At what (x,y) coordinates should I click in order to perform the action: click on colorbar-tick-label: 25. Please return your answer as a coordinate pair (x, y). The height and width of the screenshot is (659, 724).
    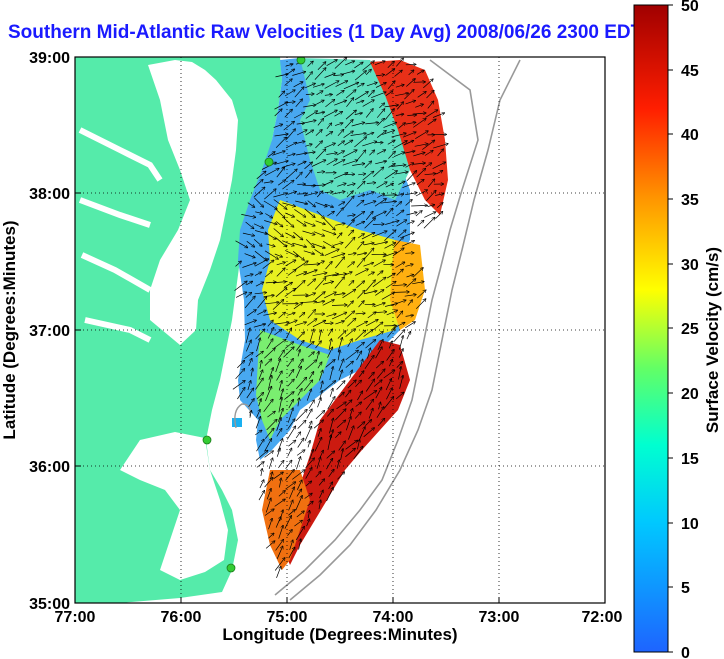
    Looking at the image, I should click on (690, 329).